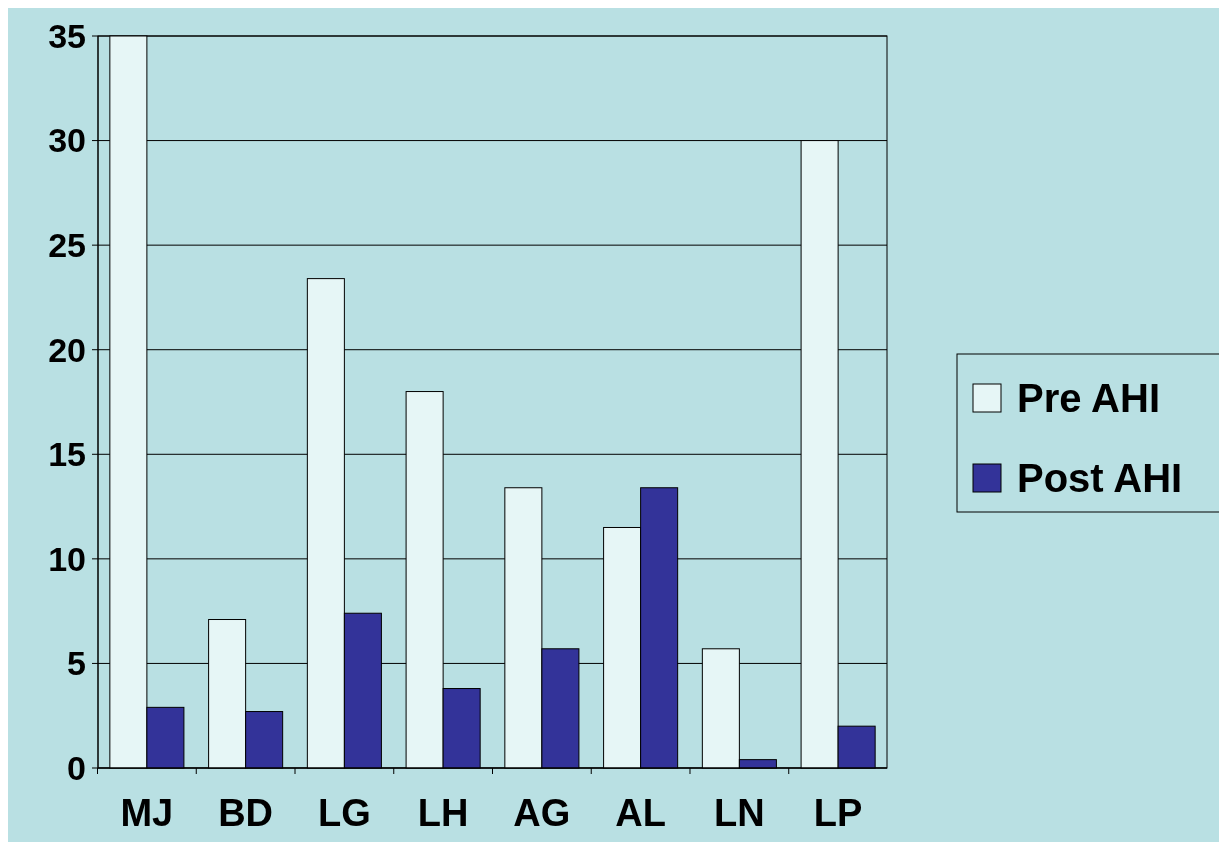  I want to click on x-tick-label: MJ, so click(147, 813).